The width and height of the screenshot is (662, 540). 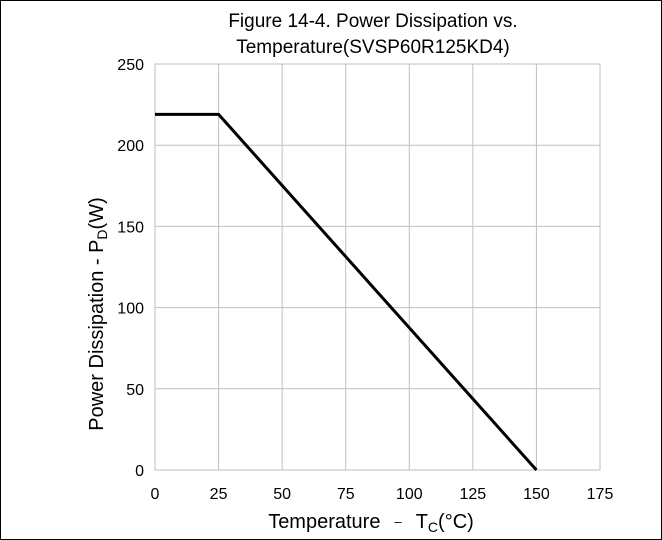 What do you see at coordinates (324, 522) in the screenshot?
I see `x-axis-label-main: Temperature` at bounding box center [324, 522].